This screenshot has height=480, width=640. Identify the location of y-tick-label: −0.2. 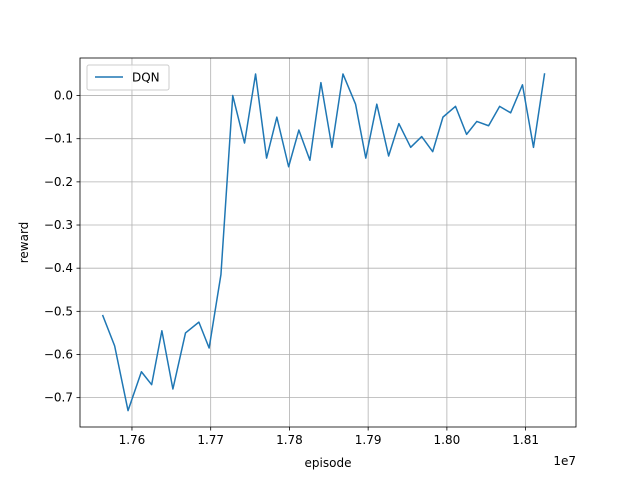
(58, 182).